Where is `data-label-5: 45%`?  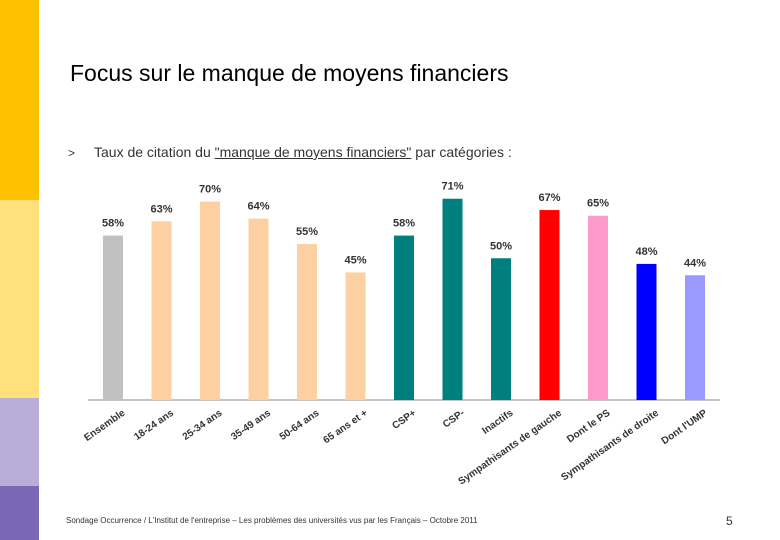 data-label-5: 45% is located at coordinates (355, 260).